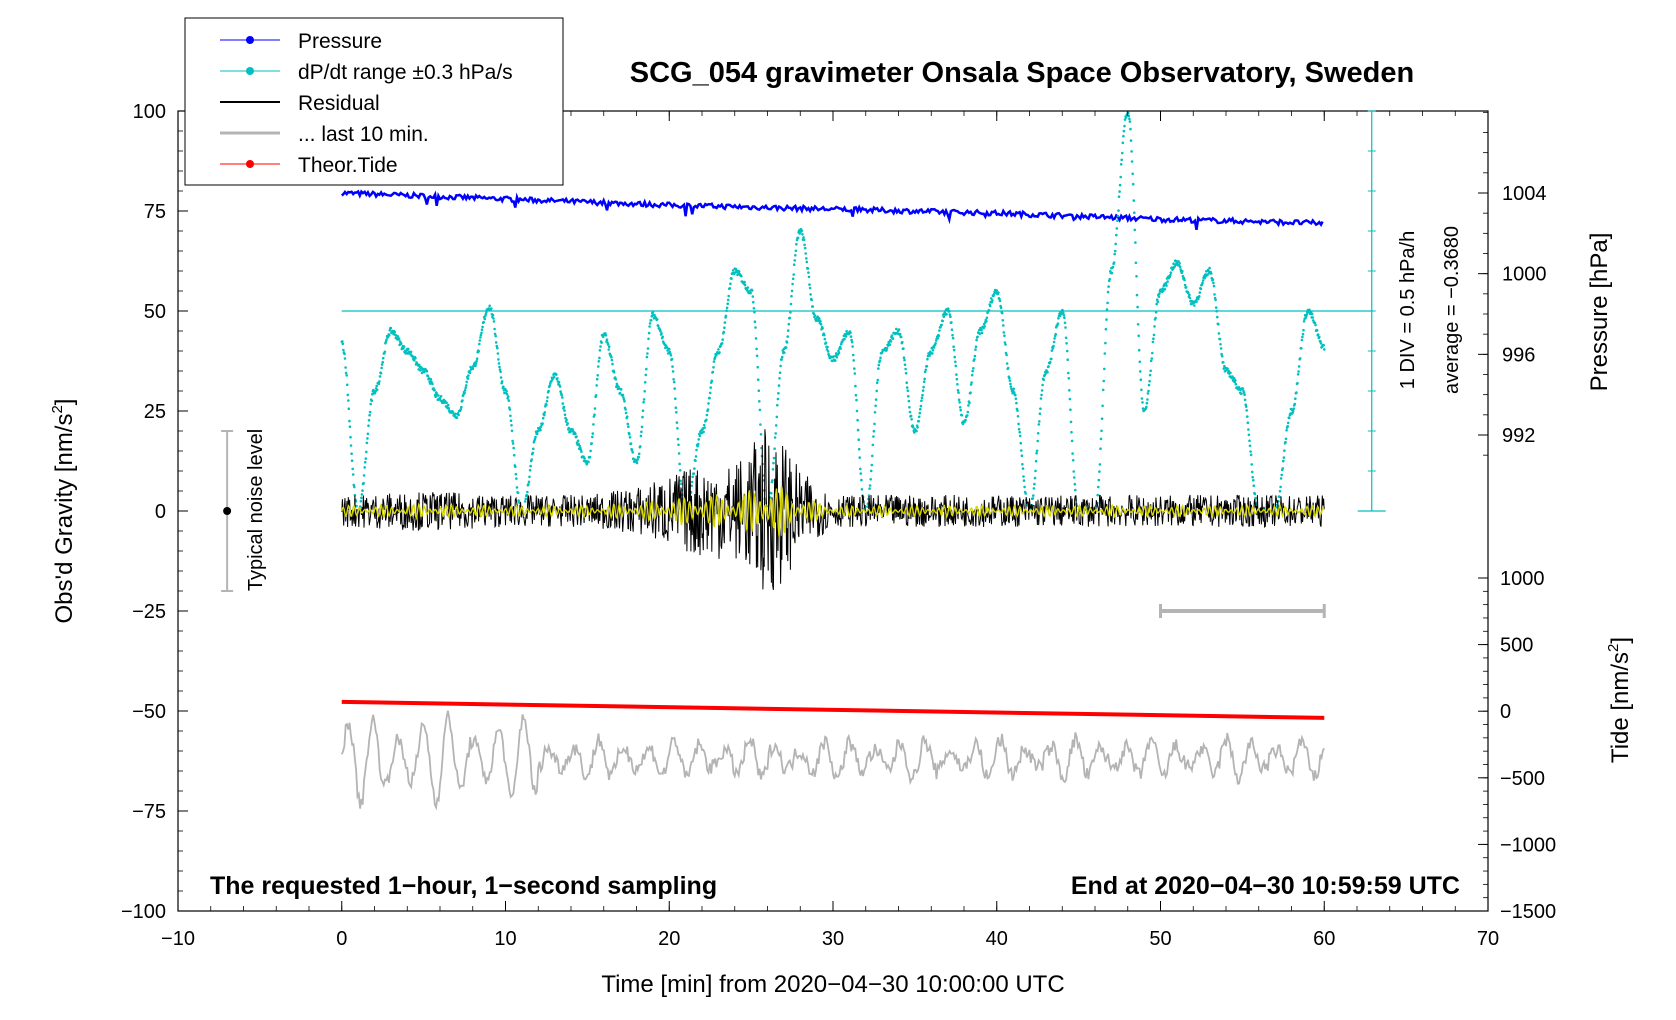 The image size is (1676, 1020). What do you see at coordinates (339, 103) in the screenshot?
I see `legend-label-residual: Residual` at bounding box center [339, 103].